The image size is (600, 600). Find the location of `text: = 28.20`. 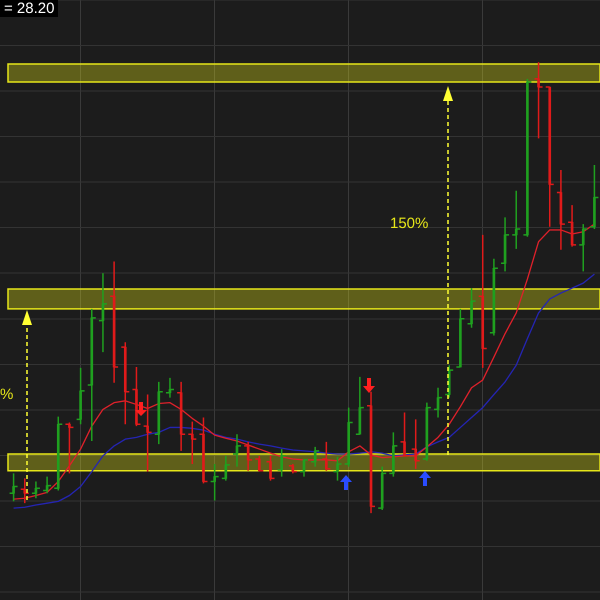

text: = 28.20 is located at coordinates (29, 8).